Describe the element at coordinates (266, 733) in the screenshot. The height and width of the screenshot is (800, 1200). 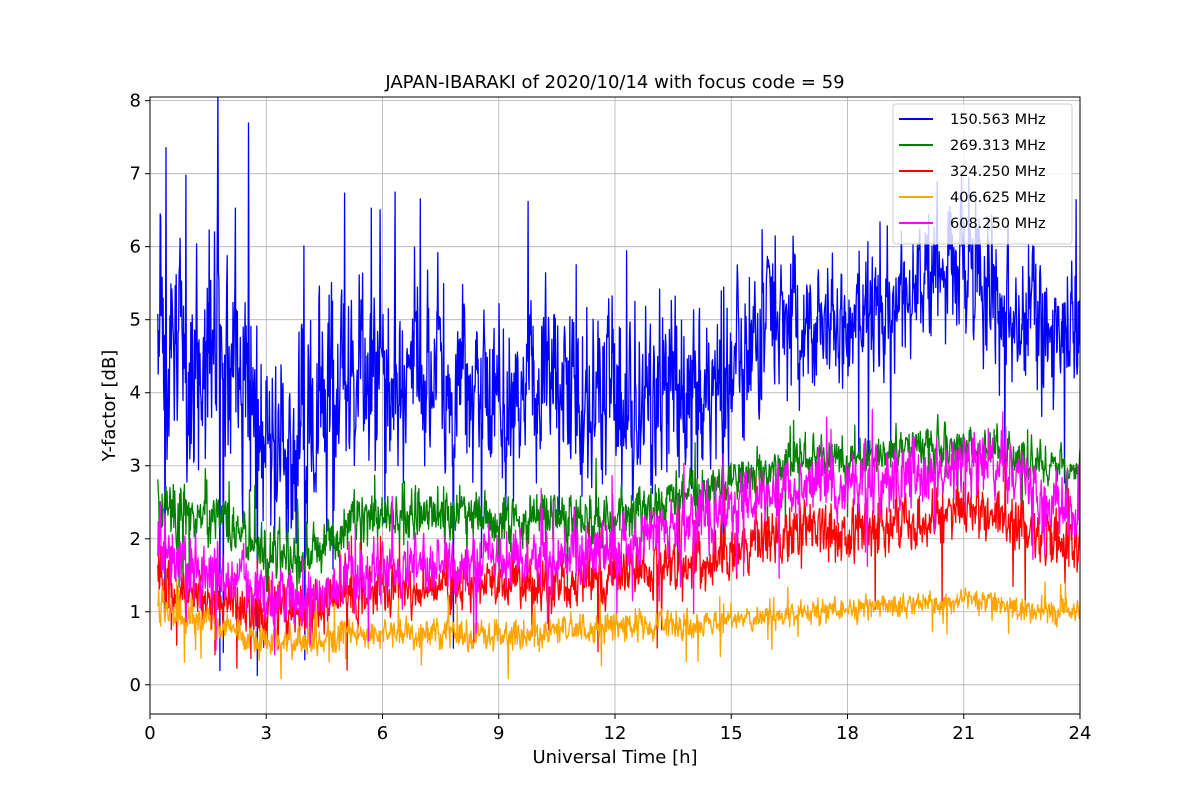
I see `x-tick-label: 3` at that location.